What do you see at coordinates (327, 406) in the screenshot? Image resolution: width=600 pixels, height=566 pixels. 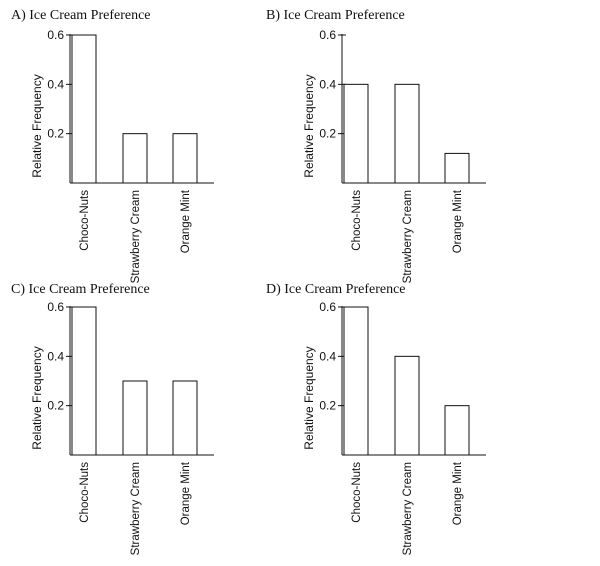 I see `y-tick-label-d-0: 0.2` at bounding box center [327, 406].